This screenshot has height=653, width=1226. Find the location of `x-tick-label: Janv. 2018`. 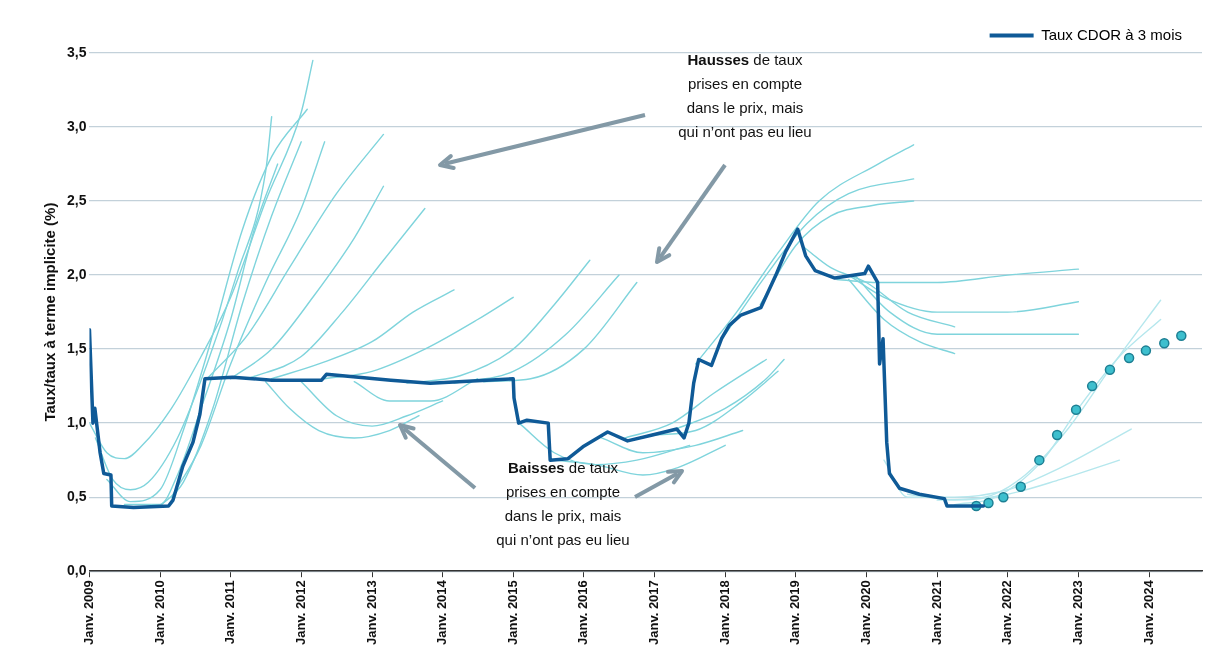

x-tick-label: Janv. 2018 is located at coordinates (724, 612).